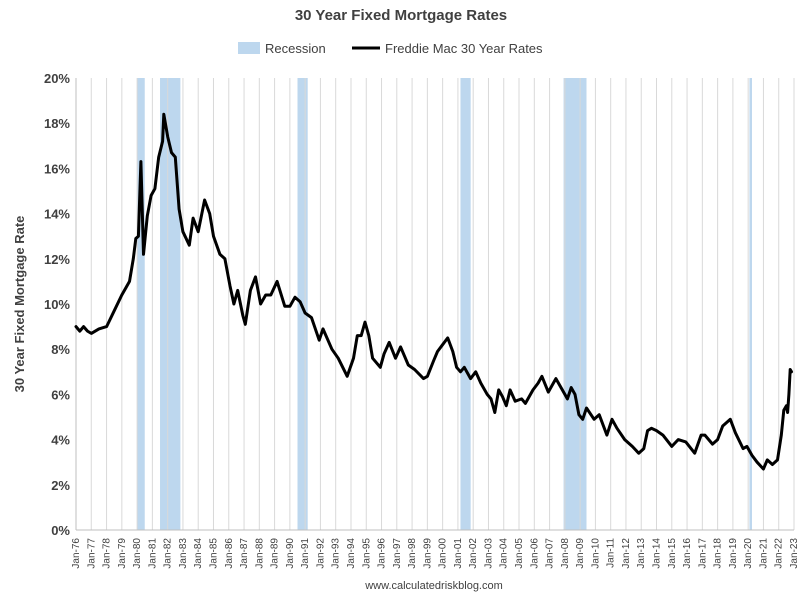  Describe the element at coordinates (687, 553) in the screenshot. I see `x-tick-label: Jan-16` at that location.